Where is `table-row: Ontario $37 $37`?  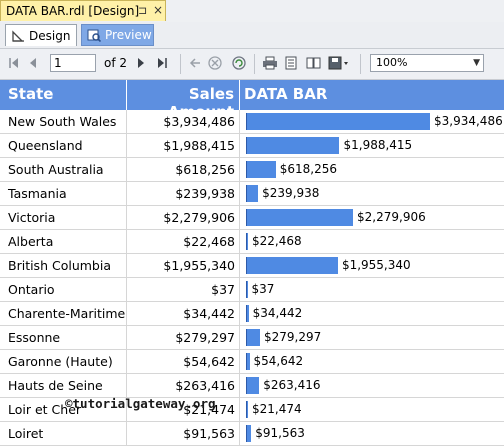
table-row: Ontario $37 $37 is located at coordinates (252, 290).